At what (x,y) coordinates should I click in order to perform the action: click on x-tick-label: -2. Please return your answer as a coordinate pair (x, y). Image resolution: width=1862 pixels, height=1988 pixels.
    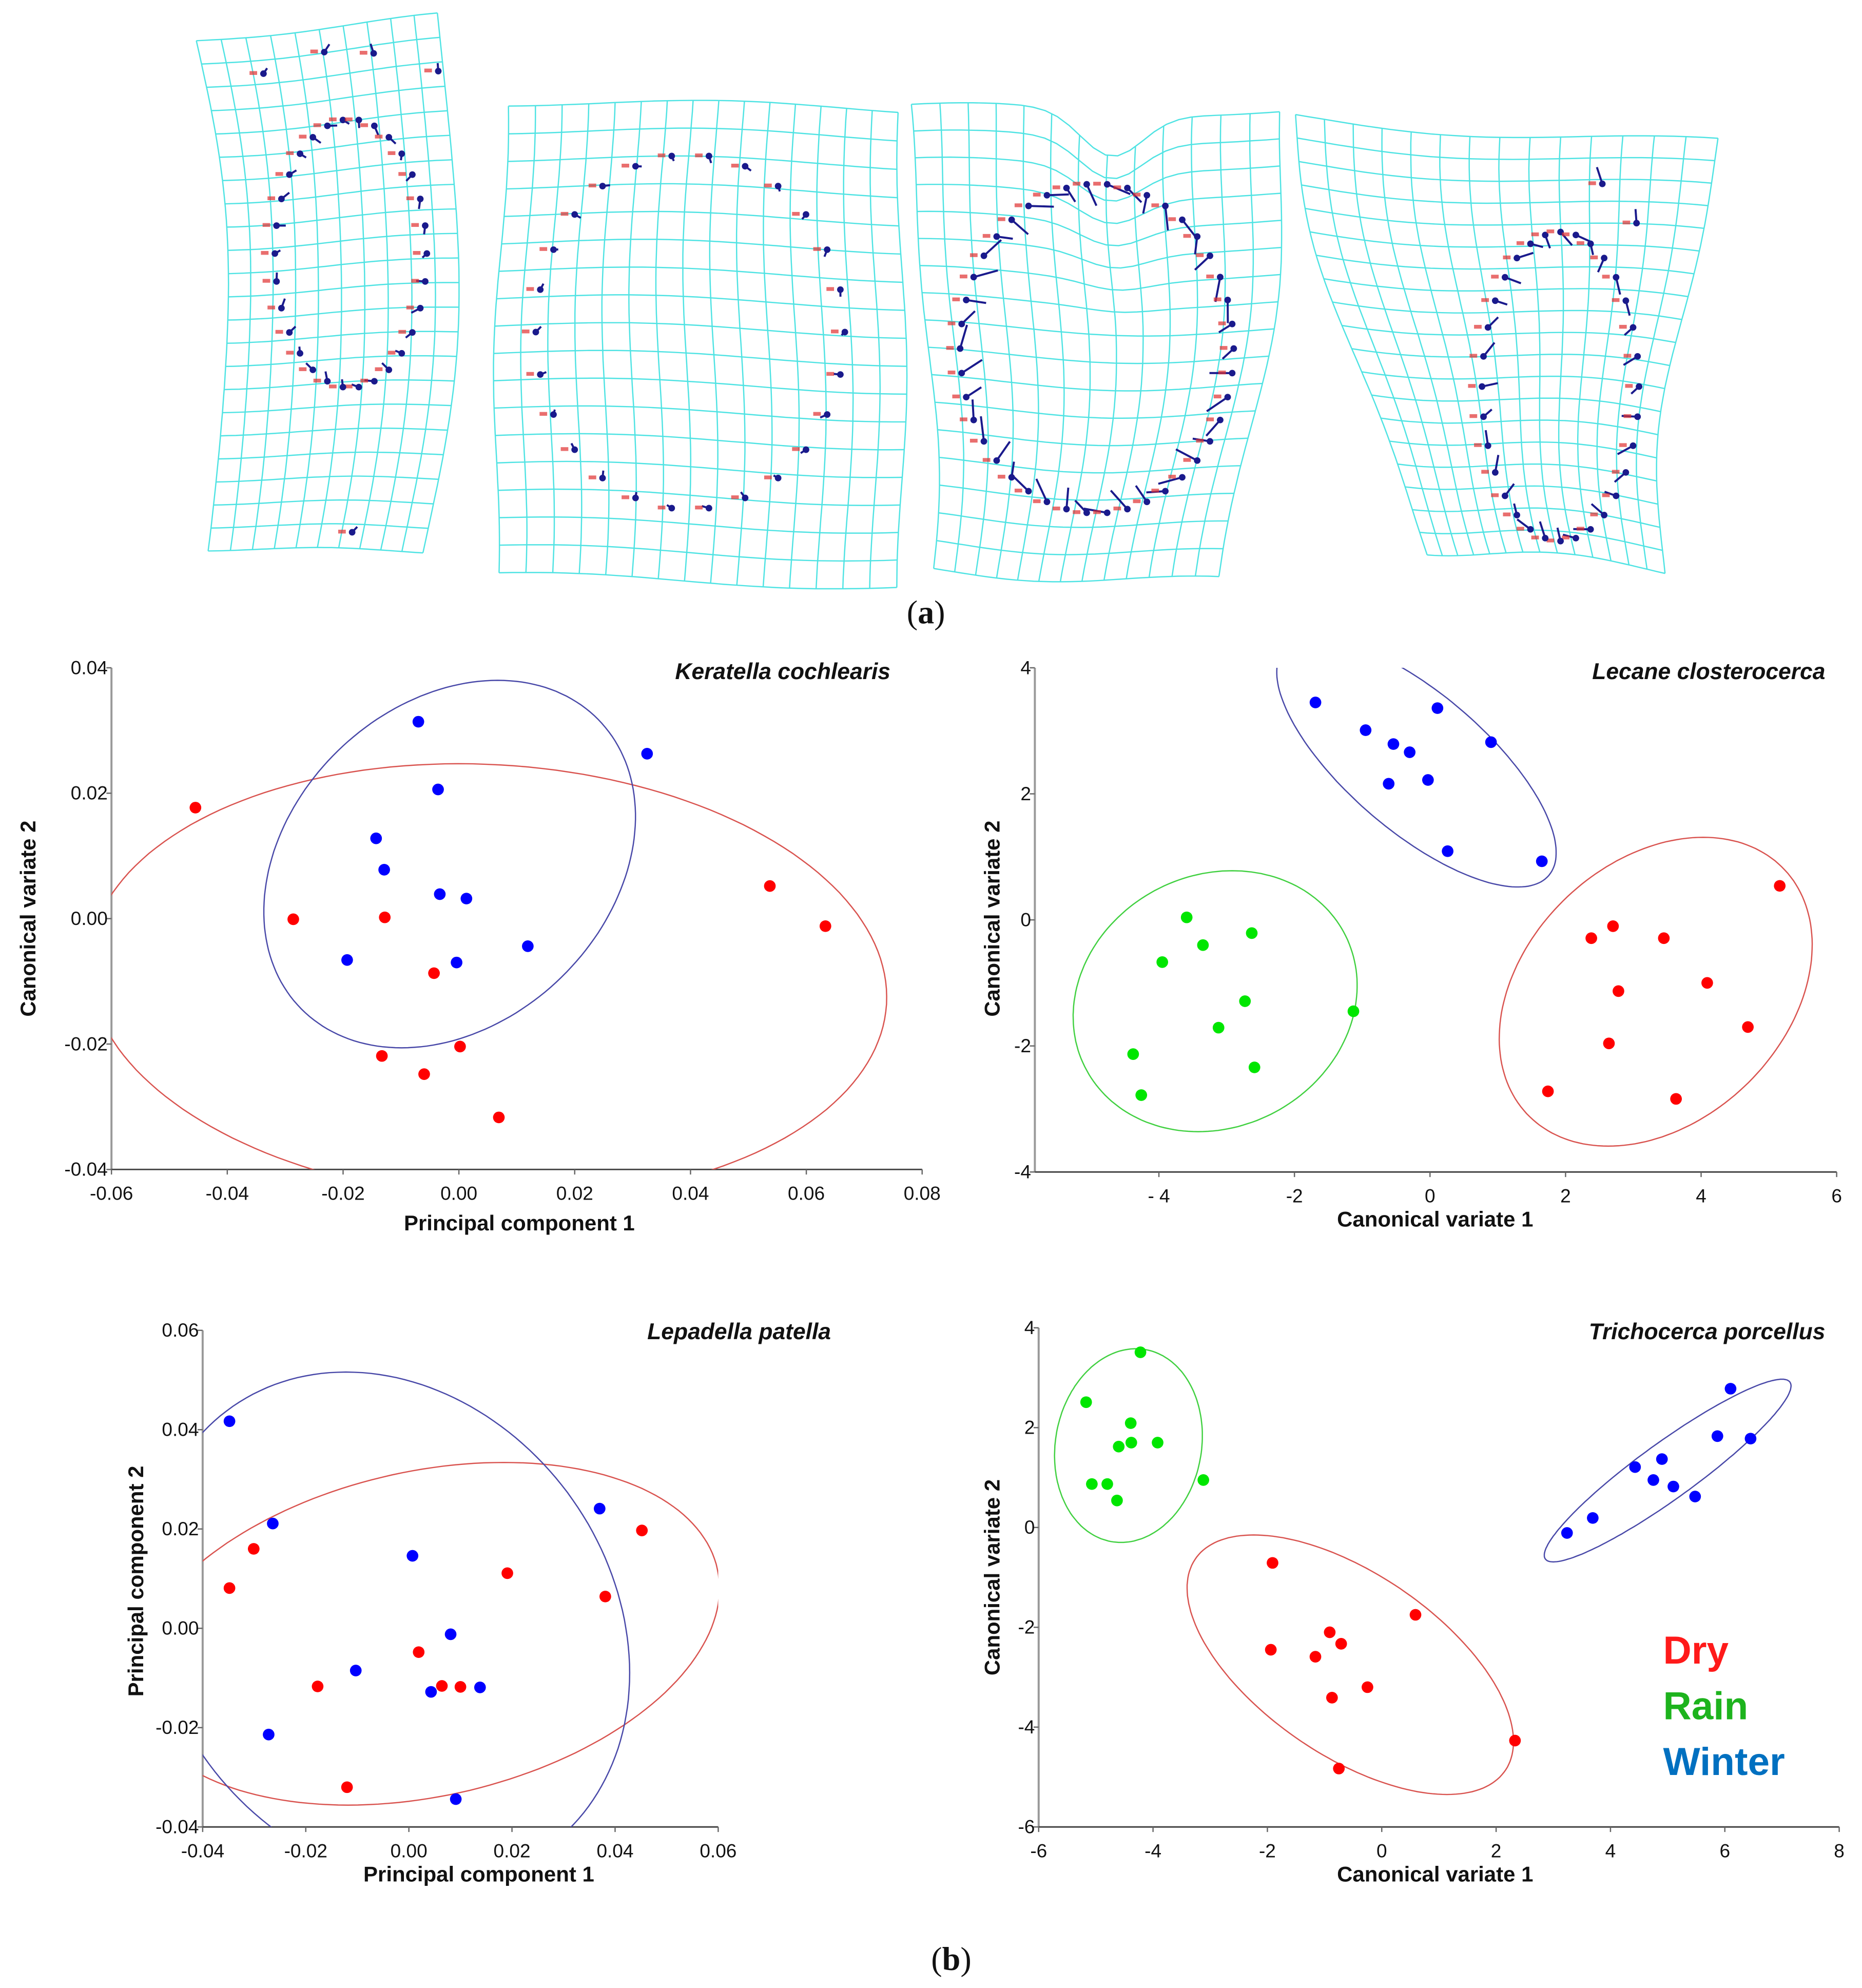
    Looking at the image, I should click on (1294, 1195).